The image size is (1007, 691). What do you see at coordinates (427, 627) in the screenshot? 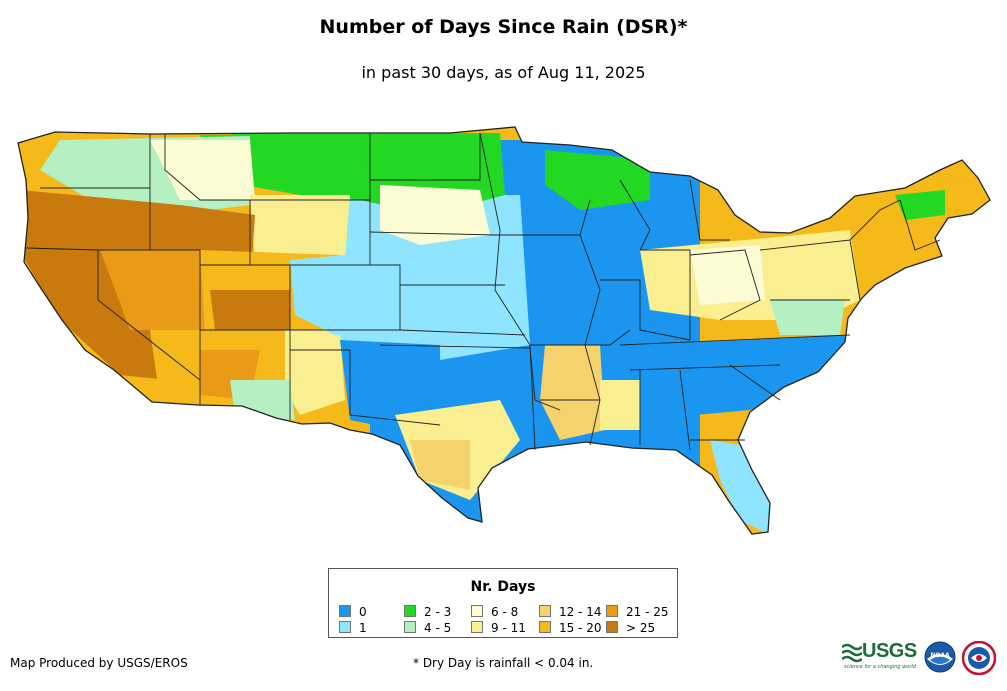
I see `legend-item-3: 4 - 5` at bounding box center [427, 627].